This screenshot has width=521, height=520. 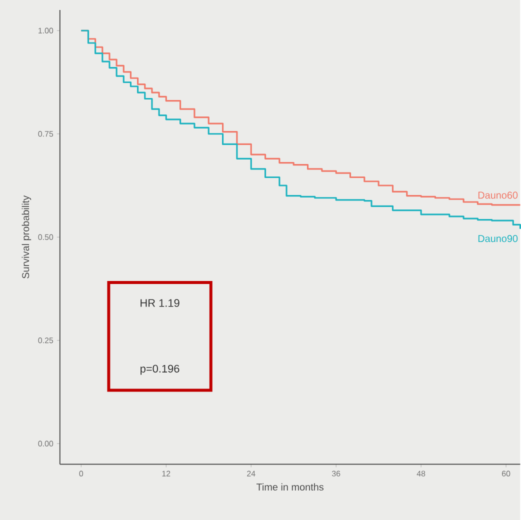 I want to click on series-label: Dauno60, so click(x=498, y=195).